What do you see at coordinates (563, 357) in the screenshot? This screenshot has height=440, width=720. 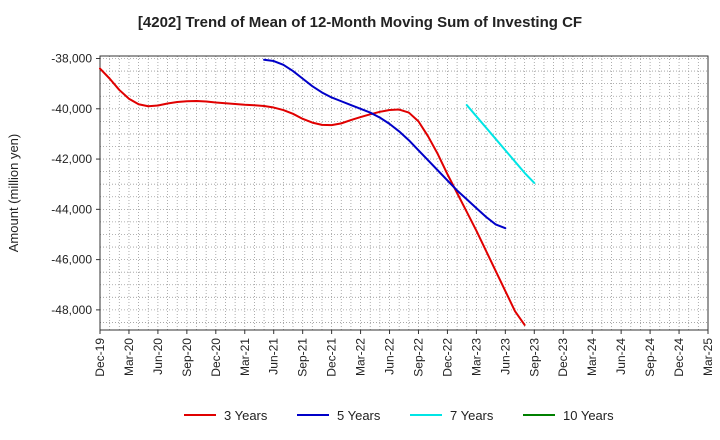 I see `x-tick-label: Dec-23` at bounding box center [563, 357].